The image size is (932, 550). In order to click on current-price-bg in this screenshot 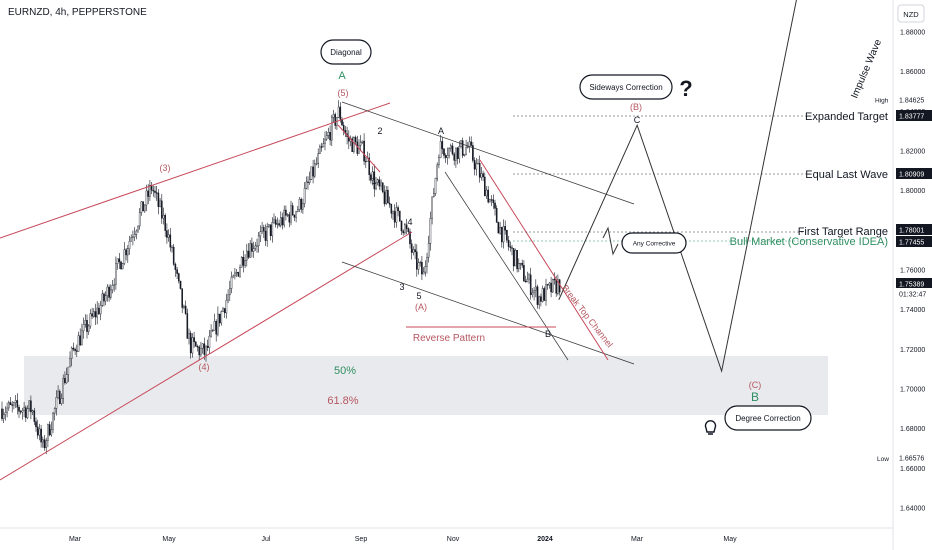, I will do `click(914, 283)`.